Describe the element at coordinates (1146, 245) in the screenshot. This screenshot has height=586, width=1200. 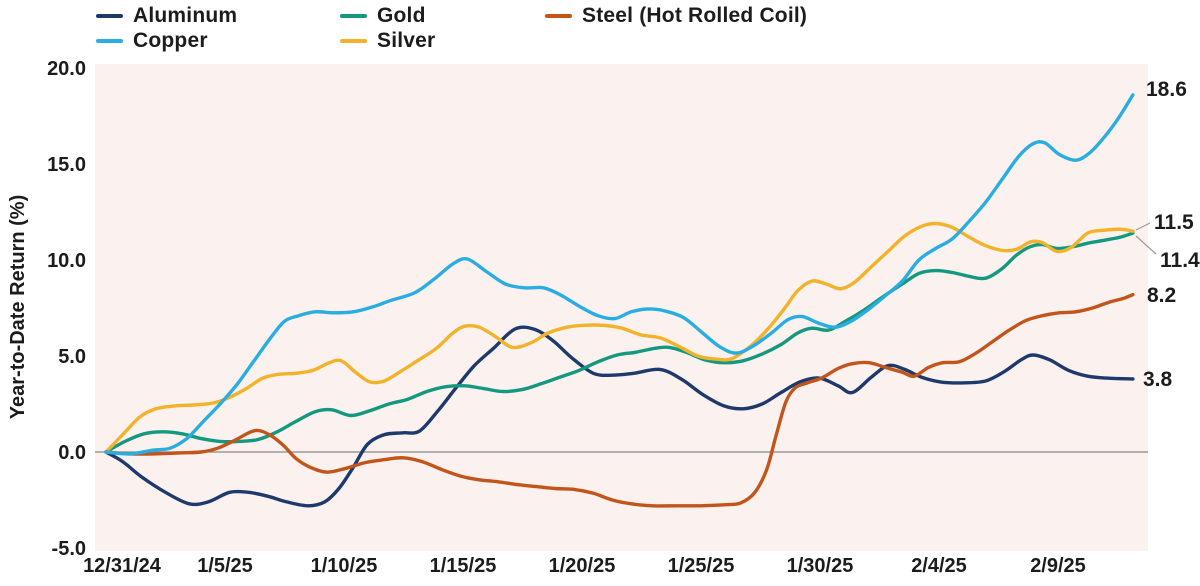
I see `gold-label-leader-line` at that location.